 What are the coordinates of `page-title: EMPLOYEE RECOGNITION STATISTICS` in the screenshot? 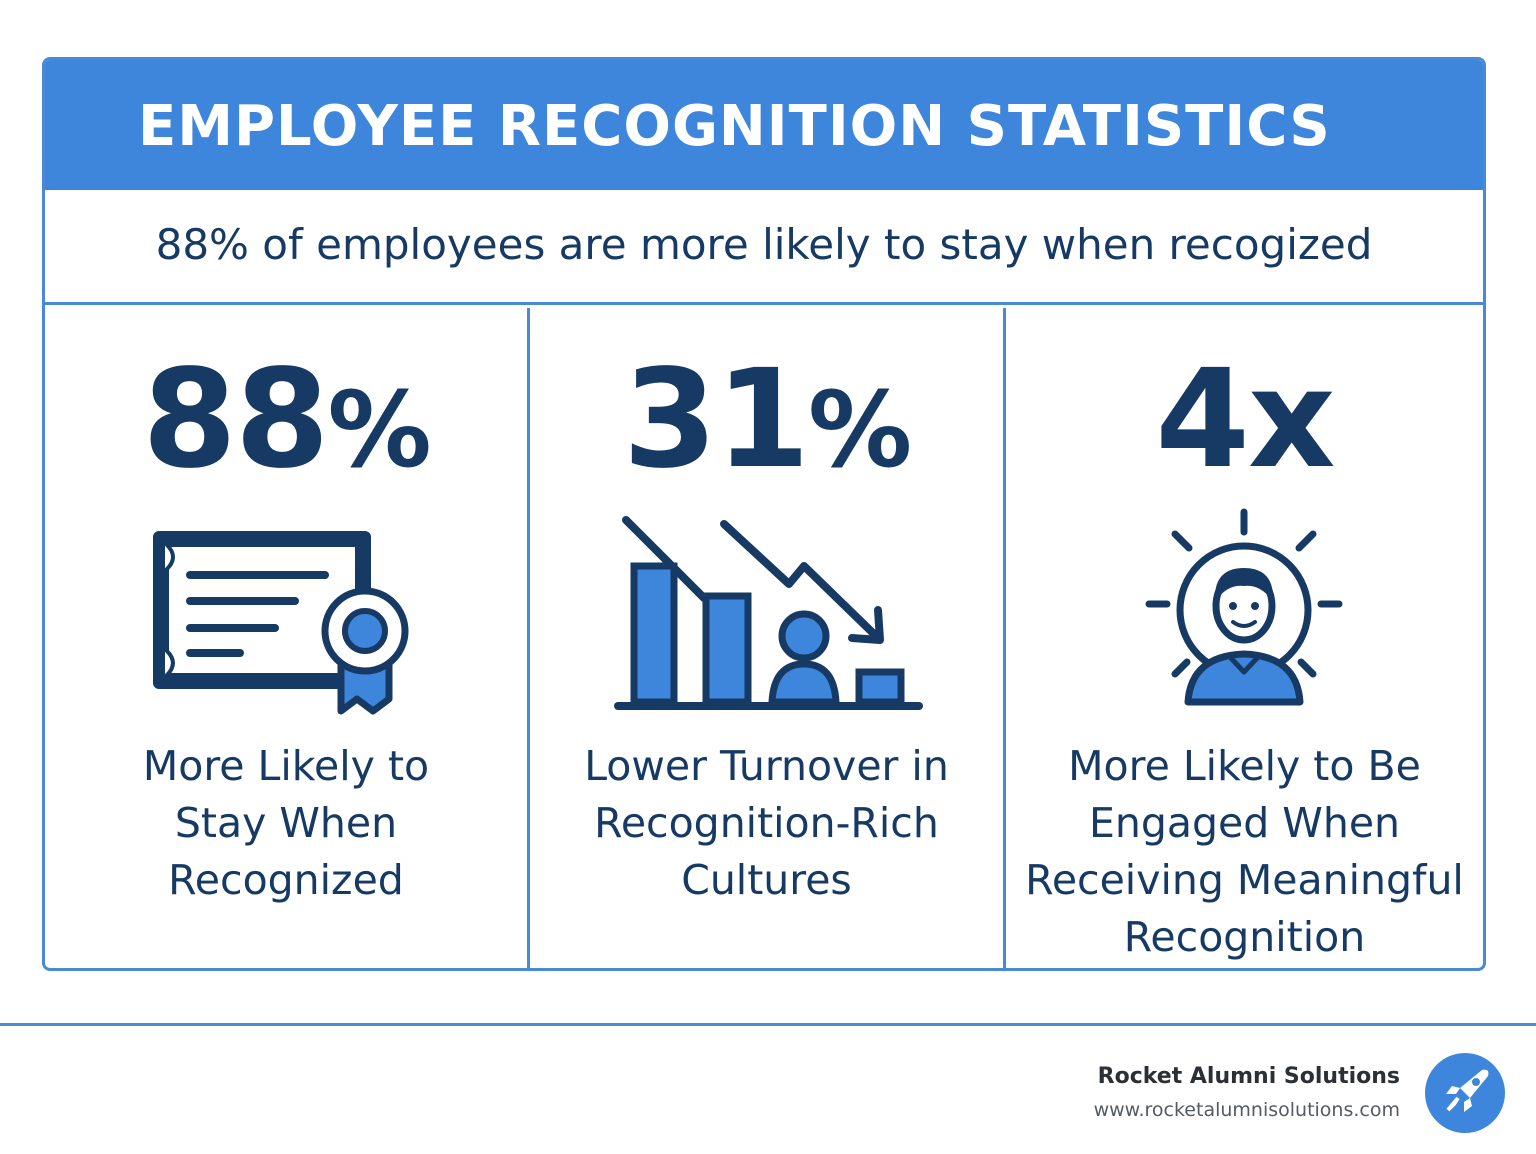 It's located at (734, 126).